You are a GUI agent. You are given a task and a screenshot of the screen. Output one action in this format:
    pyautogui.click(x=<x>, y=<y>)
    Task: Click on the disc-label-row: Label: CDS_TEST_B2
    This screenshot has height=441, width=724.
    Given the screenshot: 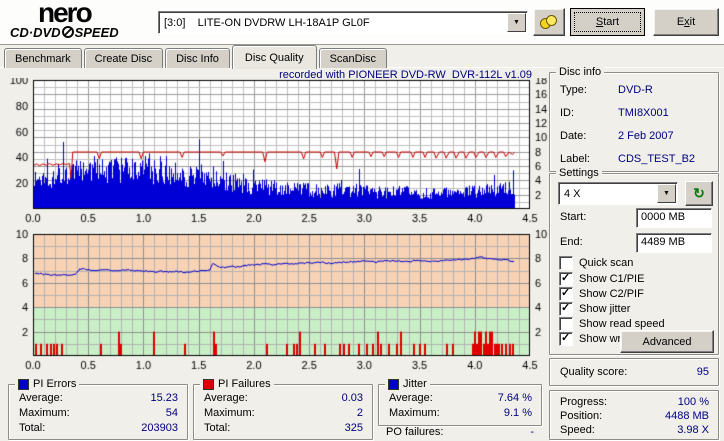 What is the action you would take?
    pyautogui.click(x=628, y=159)
    